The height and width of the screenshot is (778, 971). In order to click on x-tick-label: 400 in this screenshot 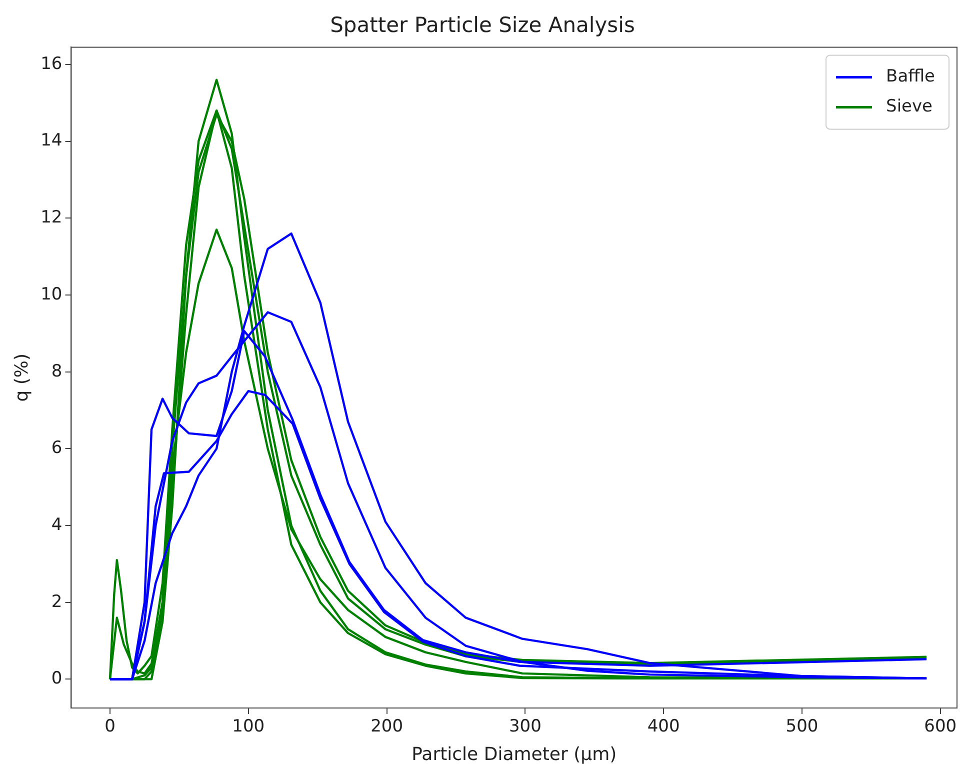, I will do `click(663, 726)`.